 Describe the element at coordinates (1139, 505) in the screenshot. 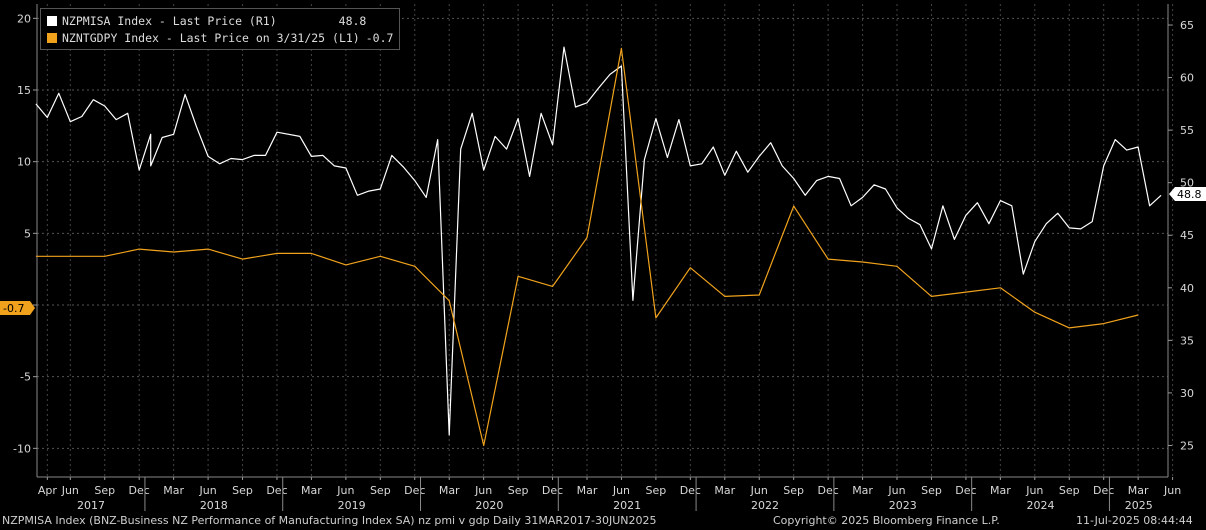

I see `x-year-label: 2025` at that location.